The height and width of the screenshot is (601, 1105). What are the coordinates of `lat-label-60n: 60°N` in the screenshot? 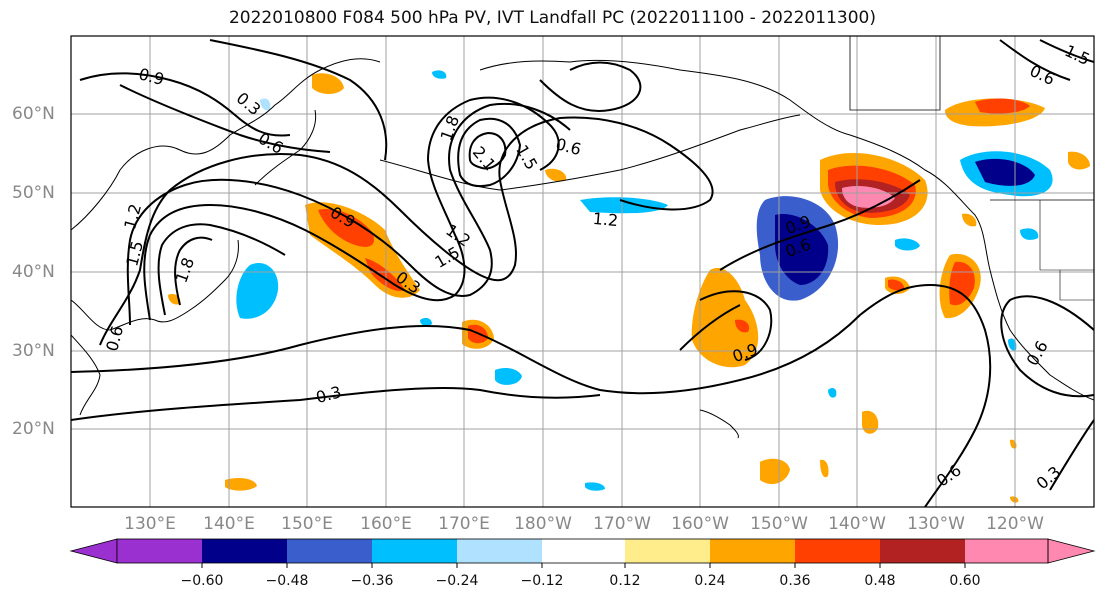 It's located at (33, 114).